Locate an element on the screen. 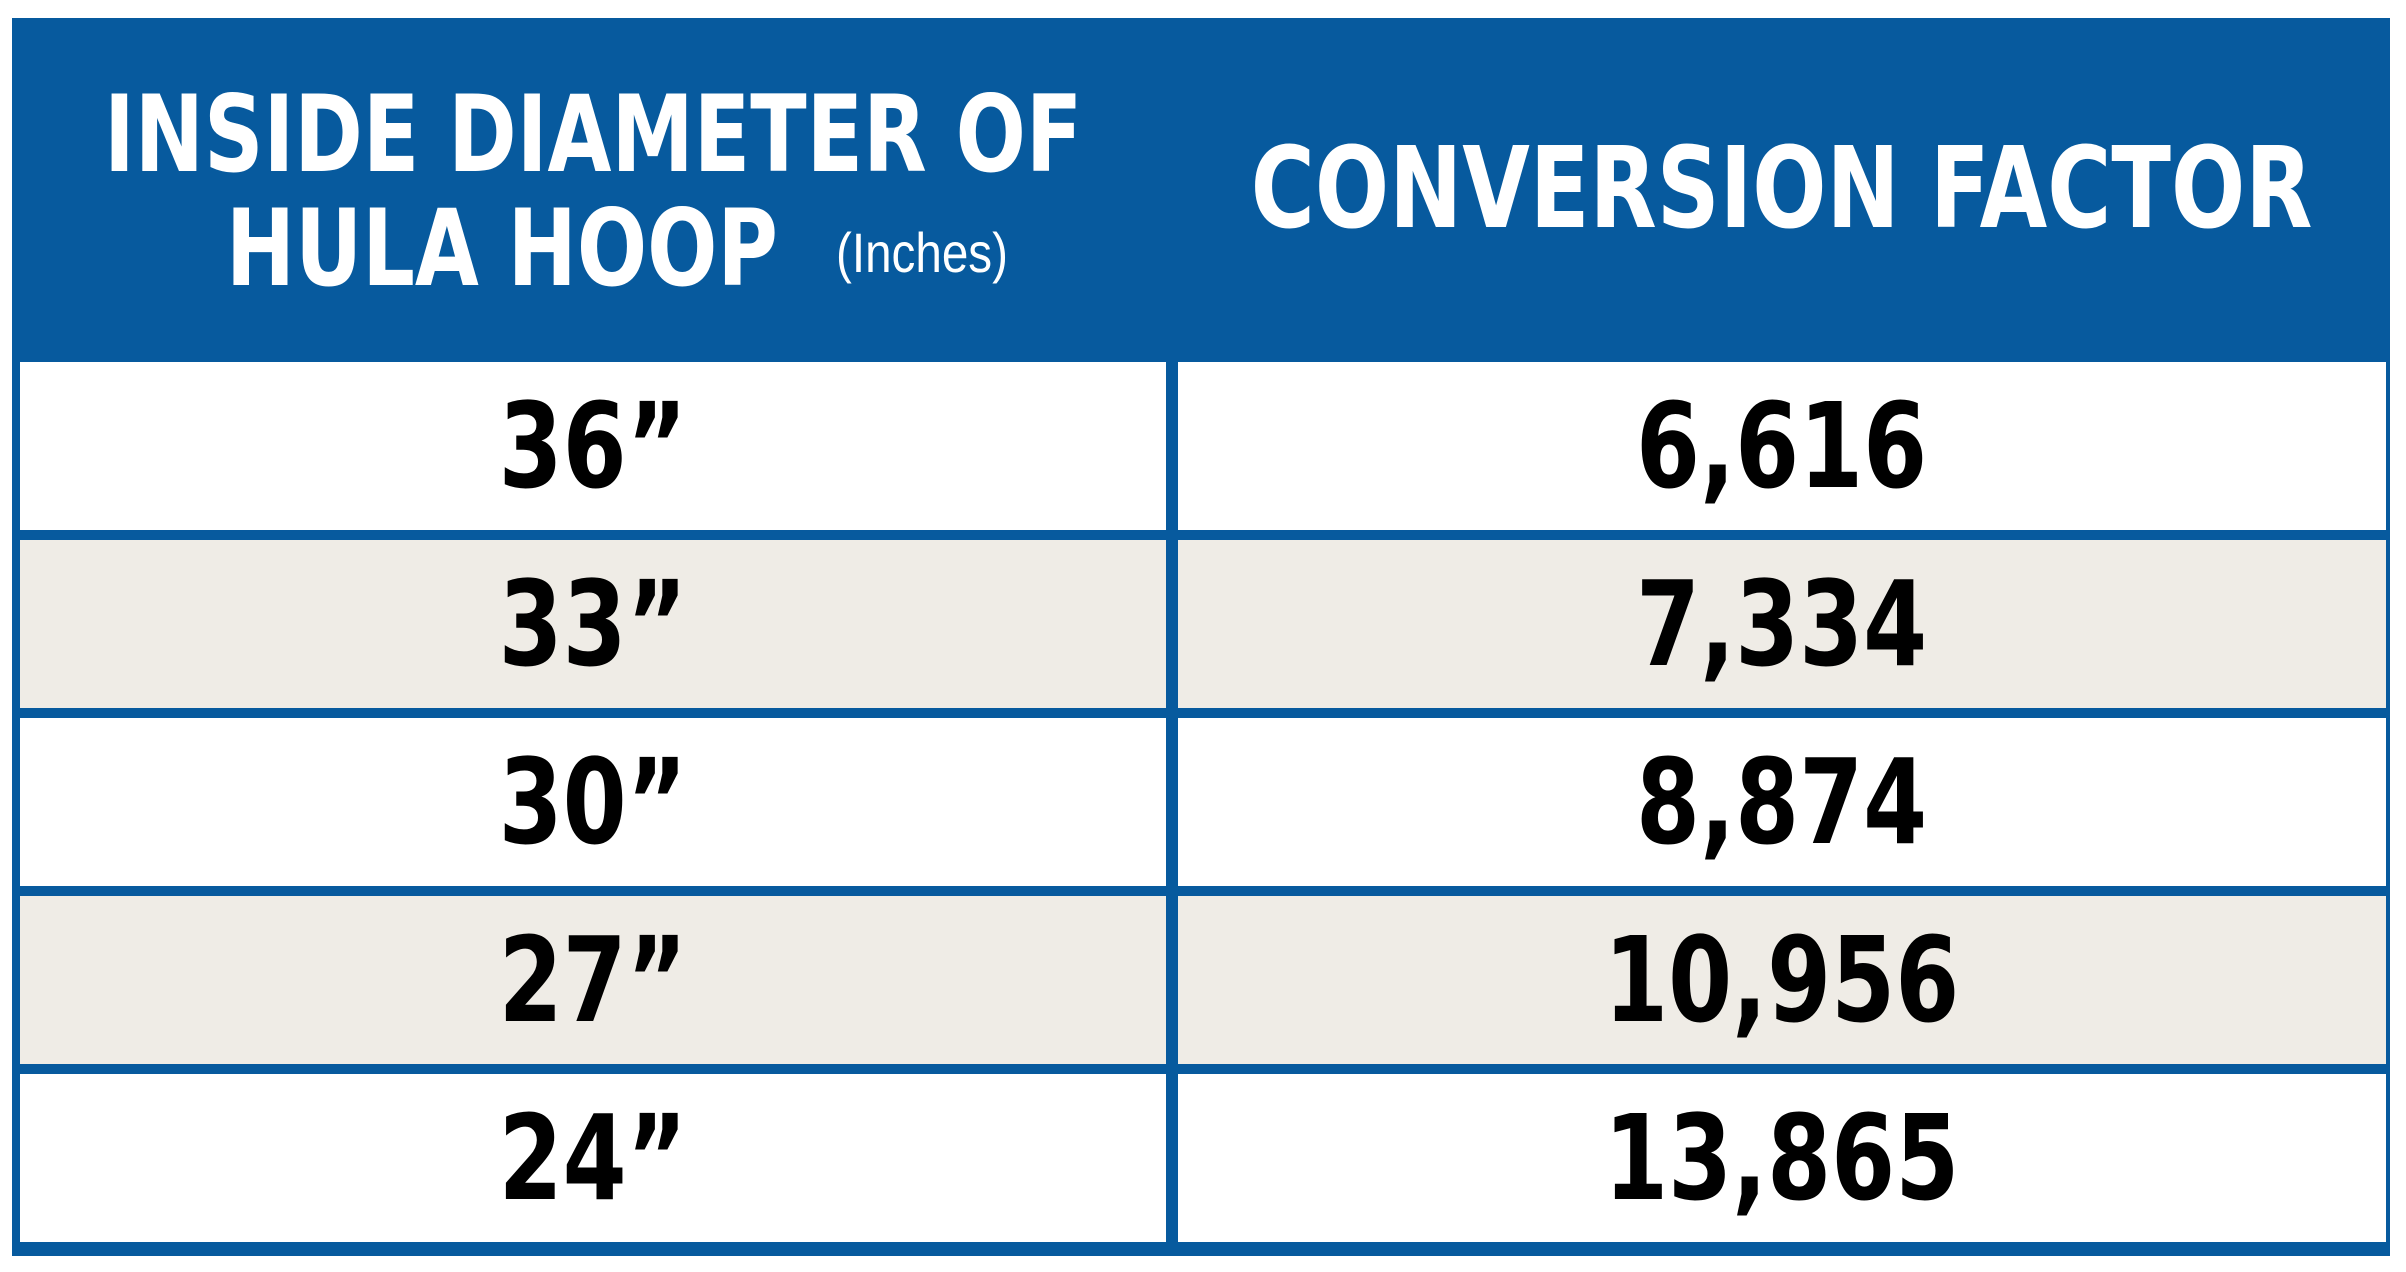 The width and height of the screenshot is (2406, 1272). table-cell-factor: 8,874 is located at coordinates (1782, 802).